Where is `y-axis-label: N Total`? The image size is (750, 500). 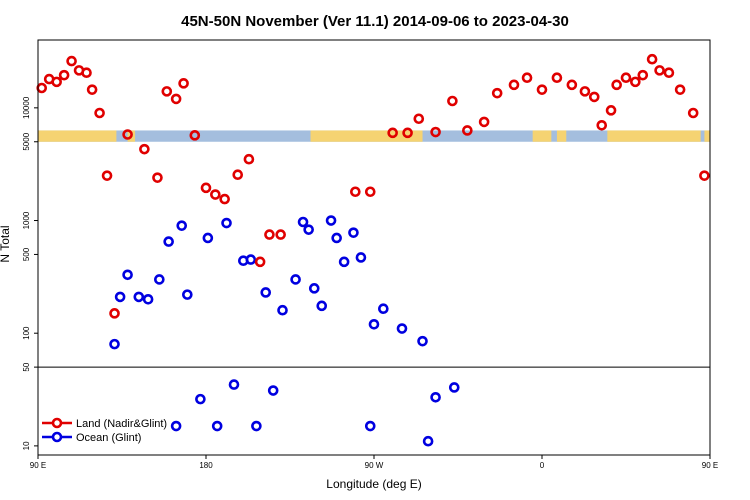 y-axis-label: N Total is located at coordinates (6, 243).